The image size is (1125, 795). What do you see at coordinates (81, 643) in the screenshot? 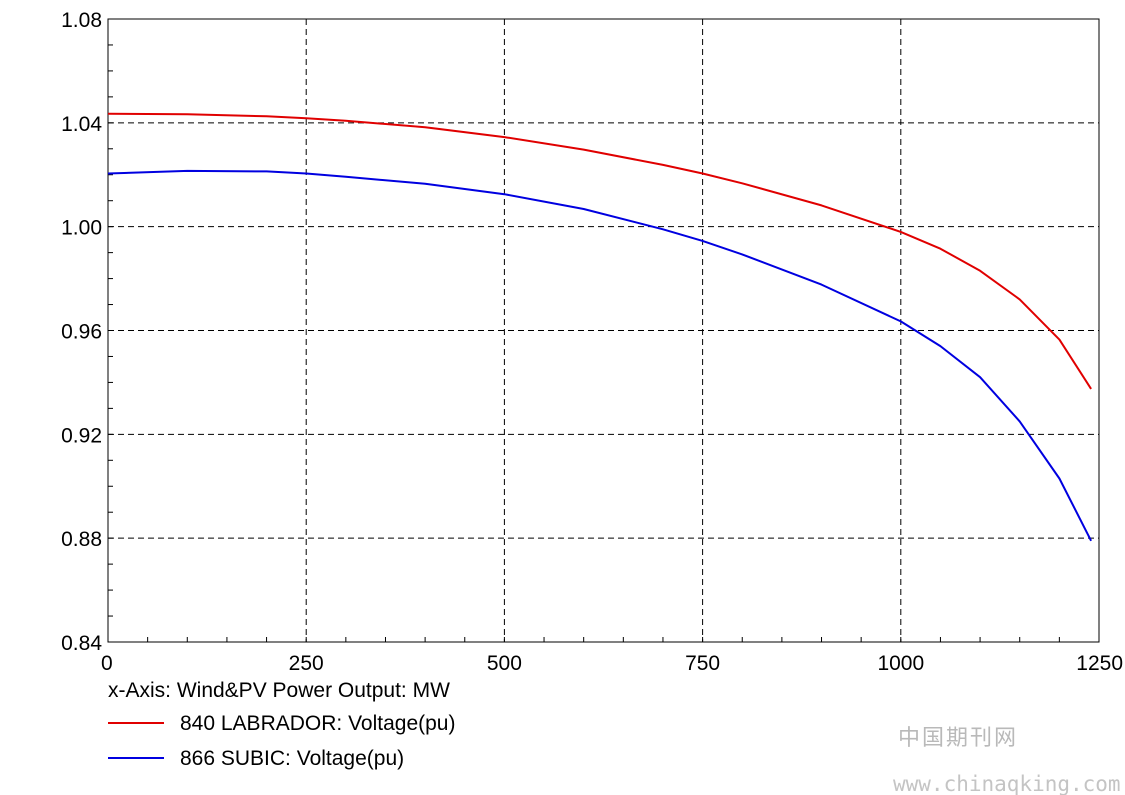
I see `y-tick-label: 0.84` at bounding box center [81, 643].